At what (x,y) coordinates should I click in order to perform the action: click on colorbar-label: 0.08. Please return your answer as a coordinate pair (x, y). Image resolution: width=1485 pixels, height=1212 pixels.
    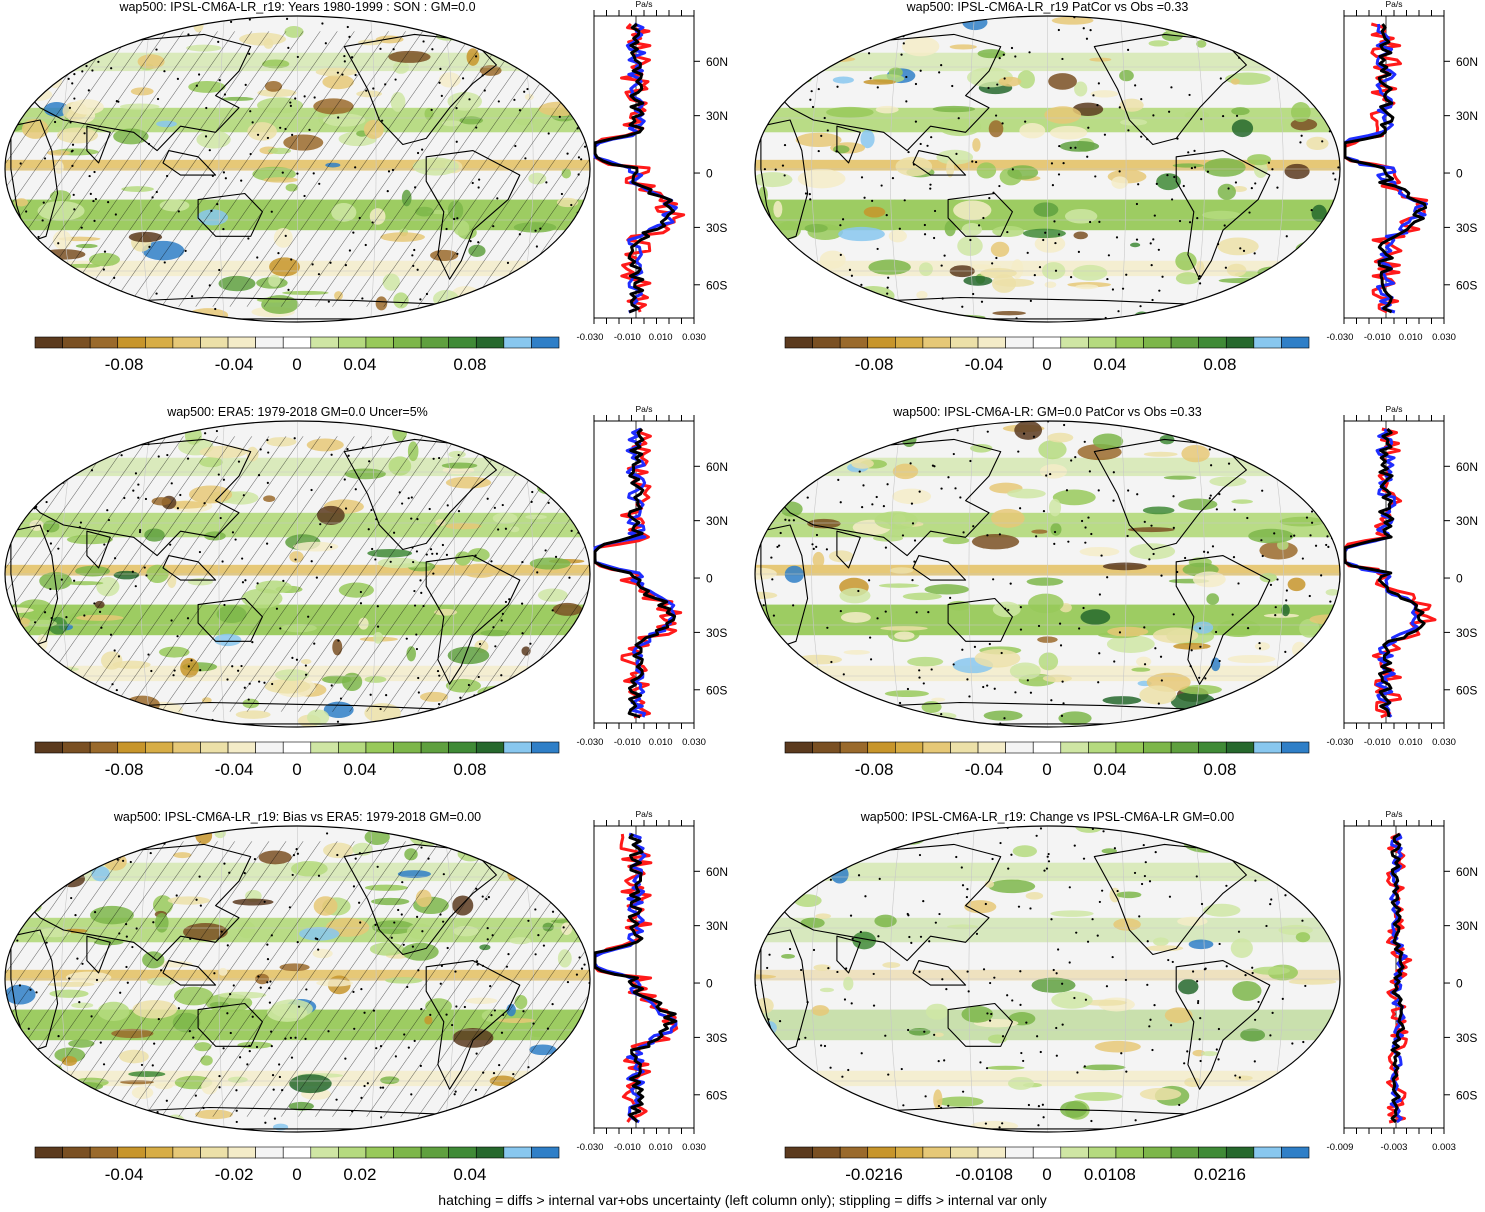
    Looking at the image, I should click on (469, 769).